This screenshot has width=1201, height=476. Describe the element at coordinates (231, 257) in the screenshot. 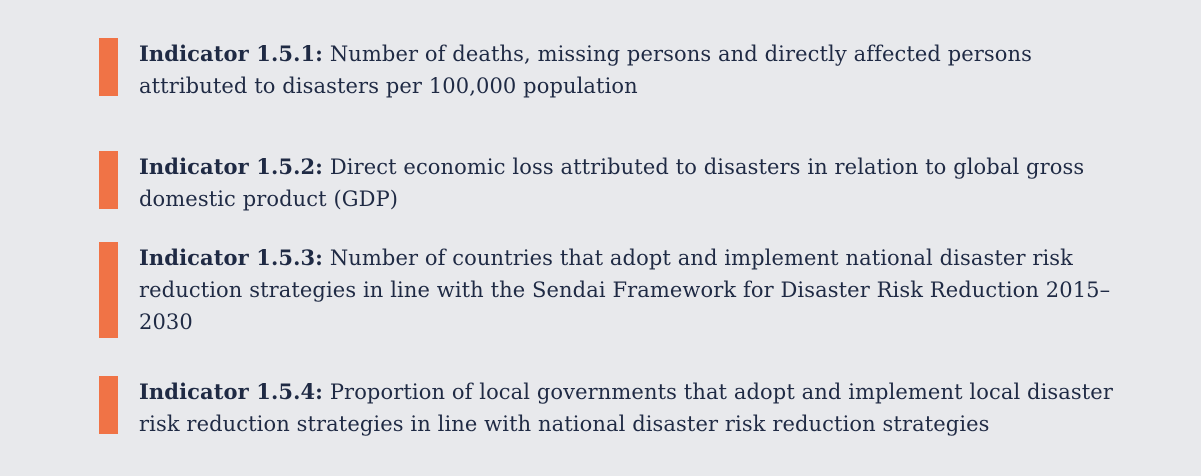

I see `indicator-label: Indicator 1.5.3:` at that location.